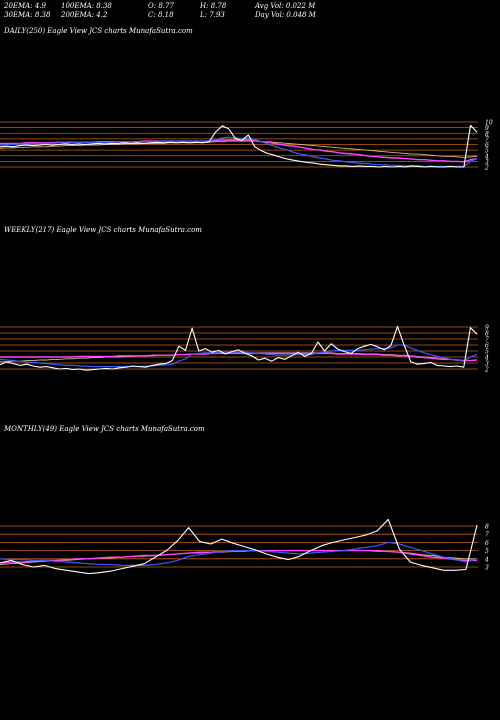  Describe the element at coordinates (487, 340) in the screenshot. I see `weekly-tick-label: 7` at that location.